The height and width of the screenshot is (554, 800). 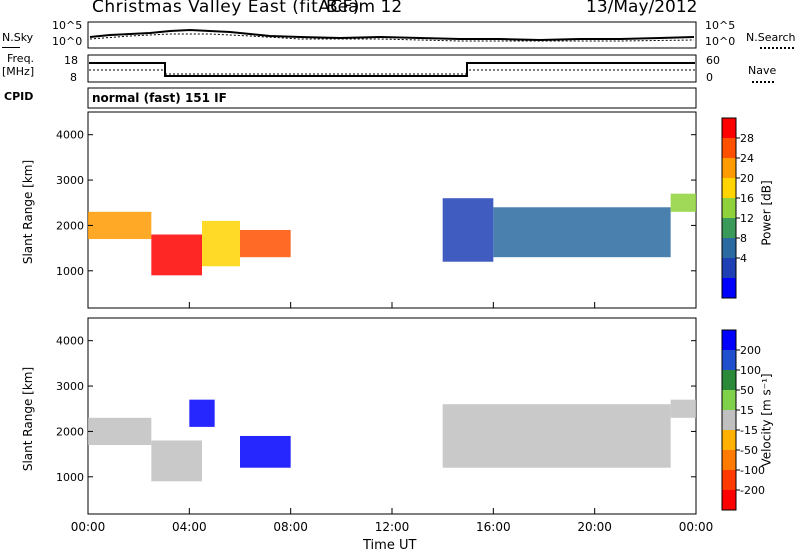 What do you see at coordinates (709, 77) in the screenshot?
I see `nave-tick-bottom: 0` at bounding box center [709, 77].